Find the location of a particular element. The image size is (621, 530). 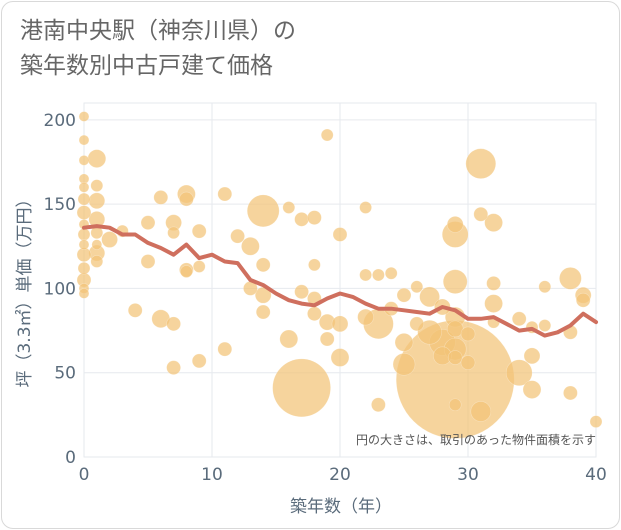

y-axis-title: 坪（3.3㎡）単価（万円） is located at coordinates (25, 288).